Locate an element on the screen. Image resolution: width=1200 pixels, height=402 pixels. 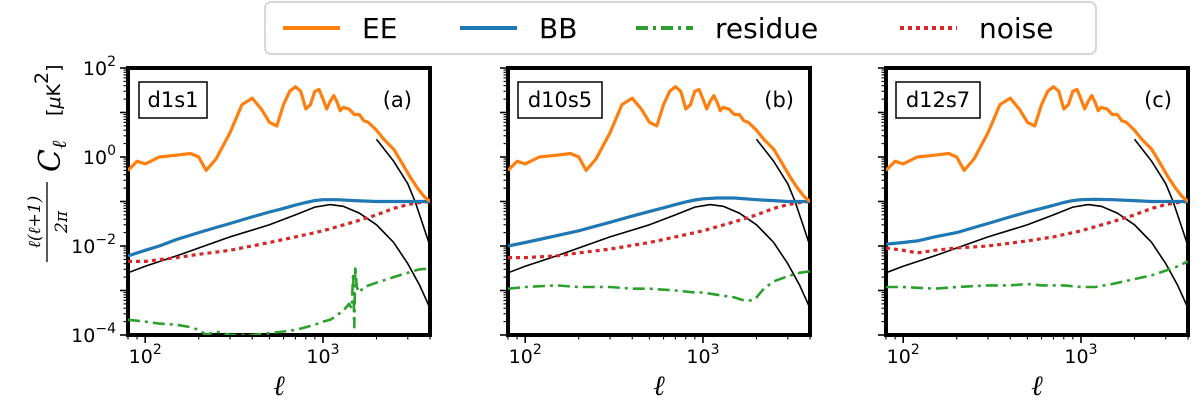
legend-label-bb: BB is located at coordinates (558, 28).